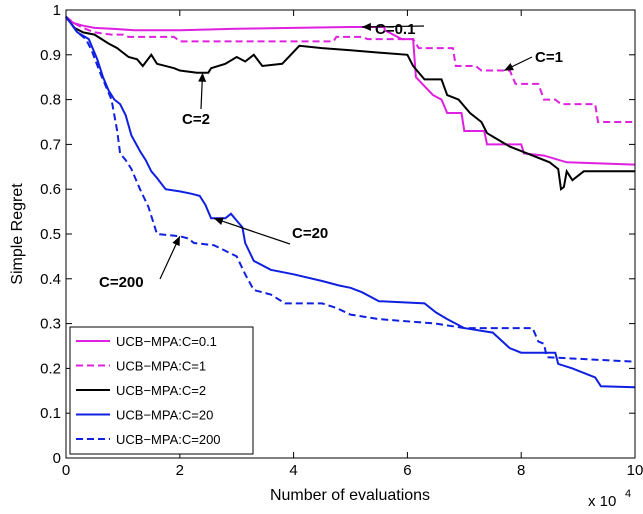  What do you see at coordinates (57, 10) in the screenshot?
I see `y-tick-label: 1` at bounding box center [57, 10].